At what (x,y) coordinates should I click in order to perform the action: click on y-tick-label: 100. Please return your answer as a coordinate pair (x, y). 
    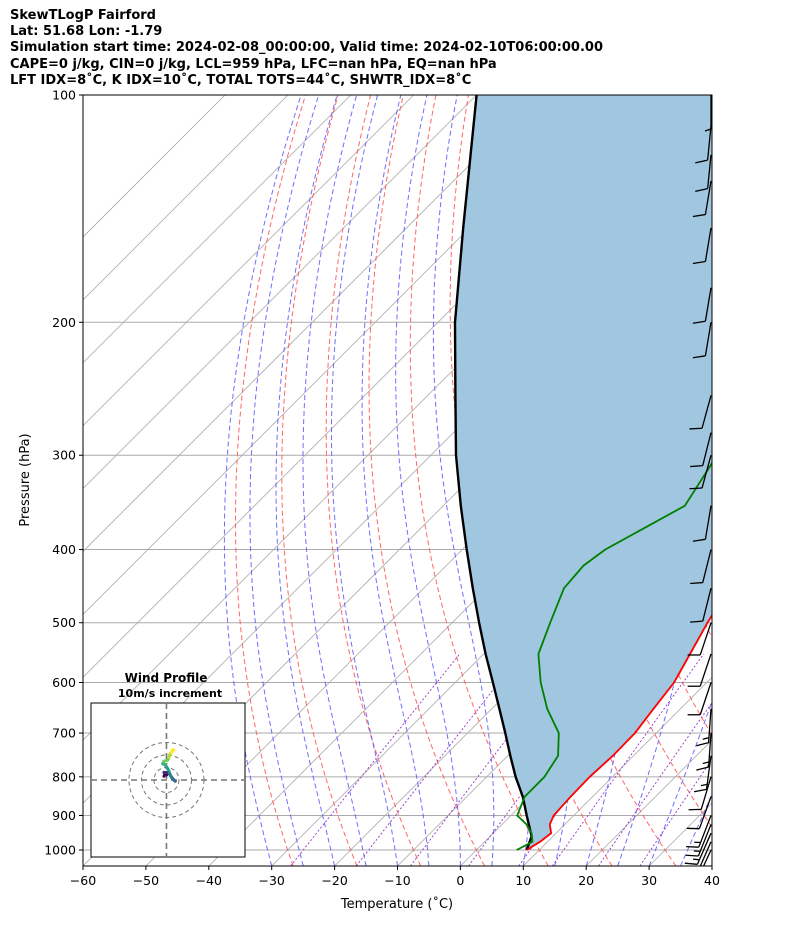
    Looking at the image, I should click on (64, 95).